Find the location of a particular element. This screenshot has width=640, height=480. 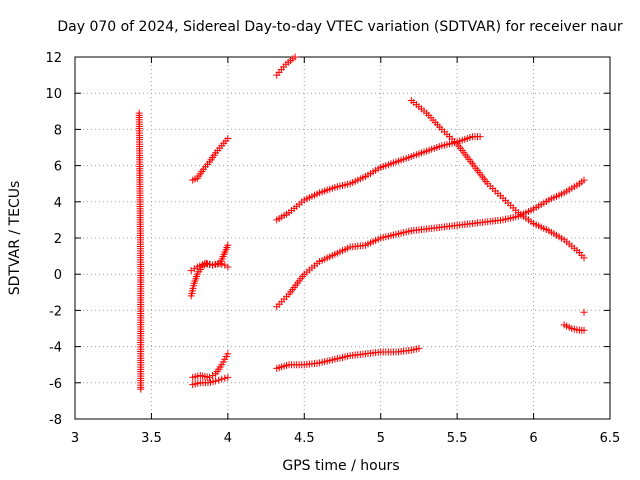

y-tick-label: -2 is located at coordinates (55, 311).